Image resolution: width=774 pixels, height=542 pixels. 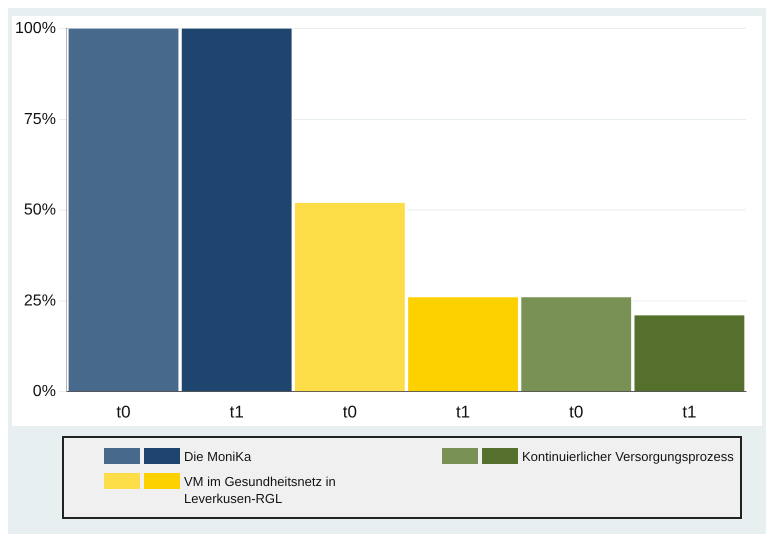 I want to click on y-tick-label: 0%, so click(x=44, y=391).